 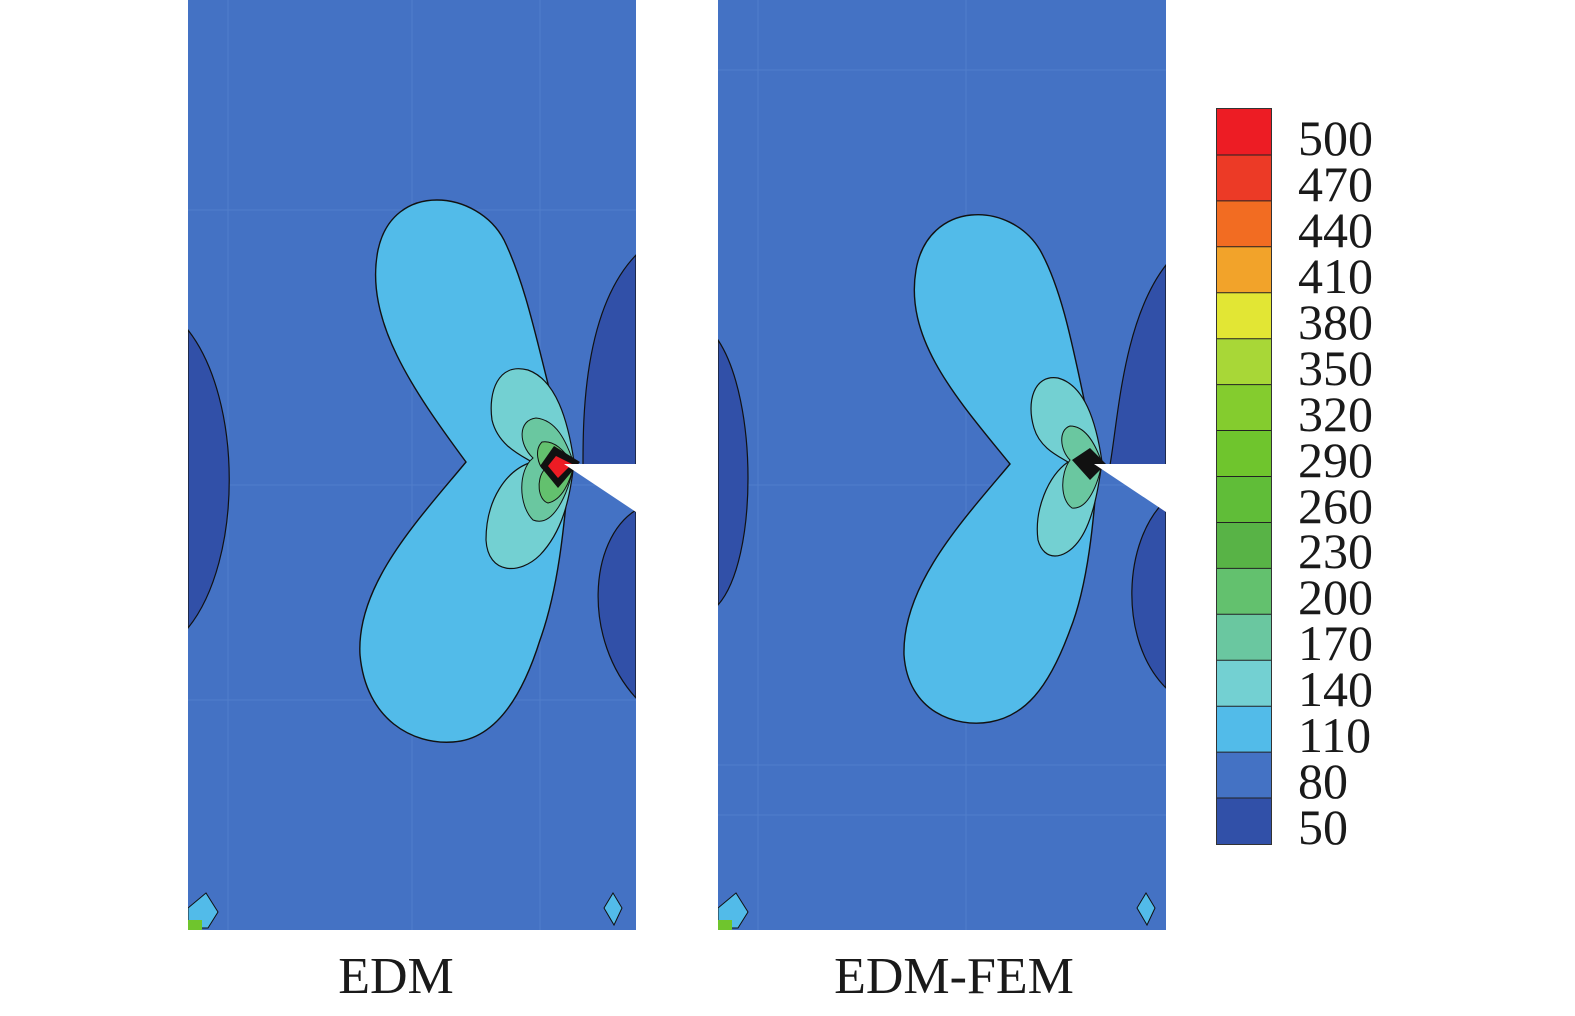 What do you see at coordinates (954, 976) in the screenshot?
I see `caption-edm-fem: EDM-FEM` at bounding box center [954, 976].